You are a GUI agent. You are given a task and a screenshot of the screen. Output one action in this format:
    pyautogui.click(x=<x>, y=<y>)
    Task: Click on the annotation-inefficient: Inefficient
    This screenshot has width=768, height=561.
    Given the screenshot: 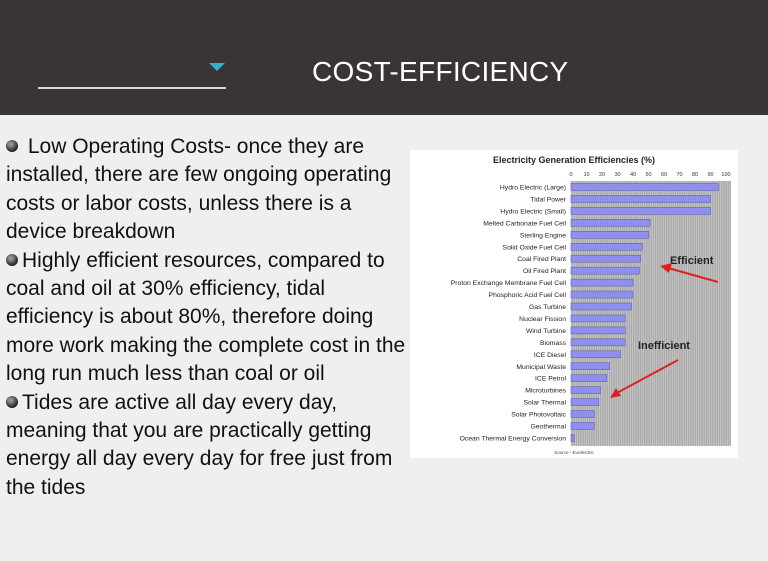 What is the action you would take?
    pyautogui.click(x=664, y=346)
    